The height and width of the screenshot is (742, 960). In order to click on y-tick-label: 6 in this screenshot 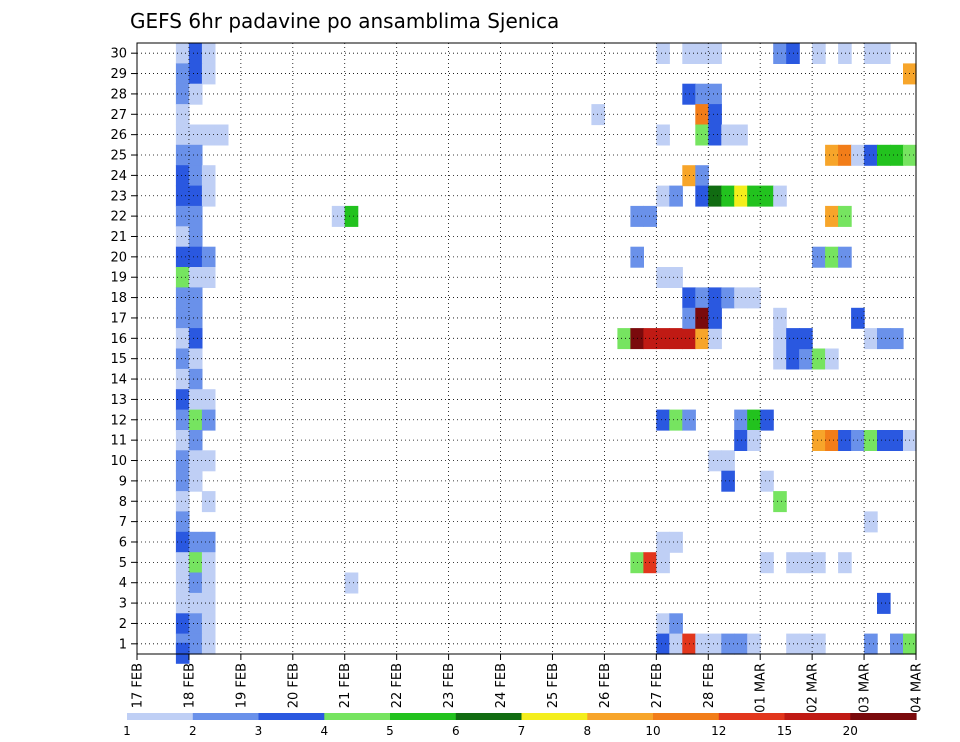, I will do `click(123, 542)`.